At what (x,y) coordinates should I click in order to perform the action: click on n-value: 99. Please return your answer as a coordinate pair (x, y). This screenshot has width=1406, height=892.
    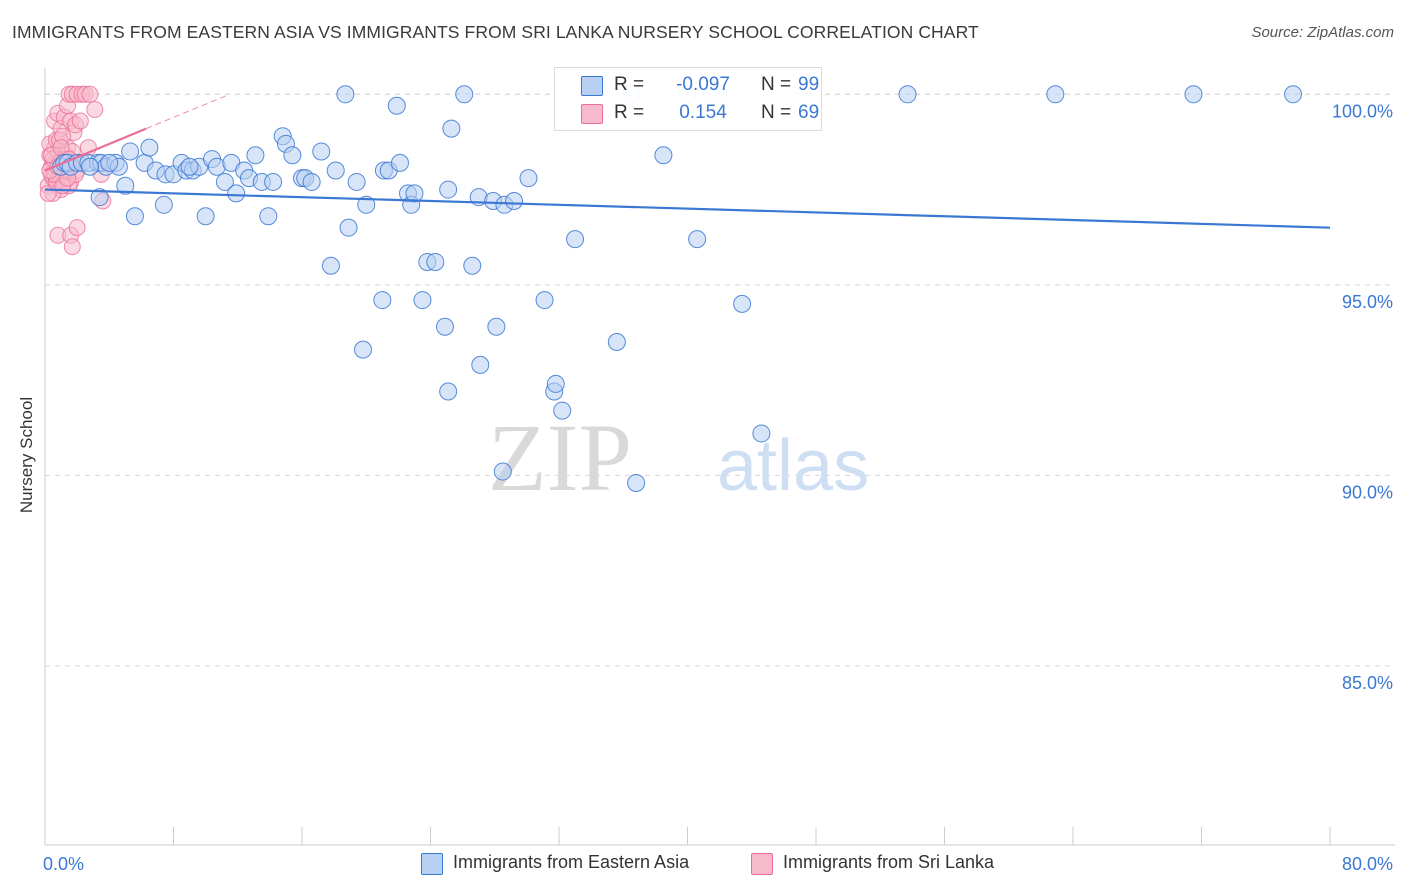
    Looking at the image, I should click on (809, 84).